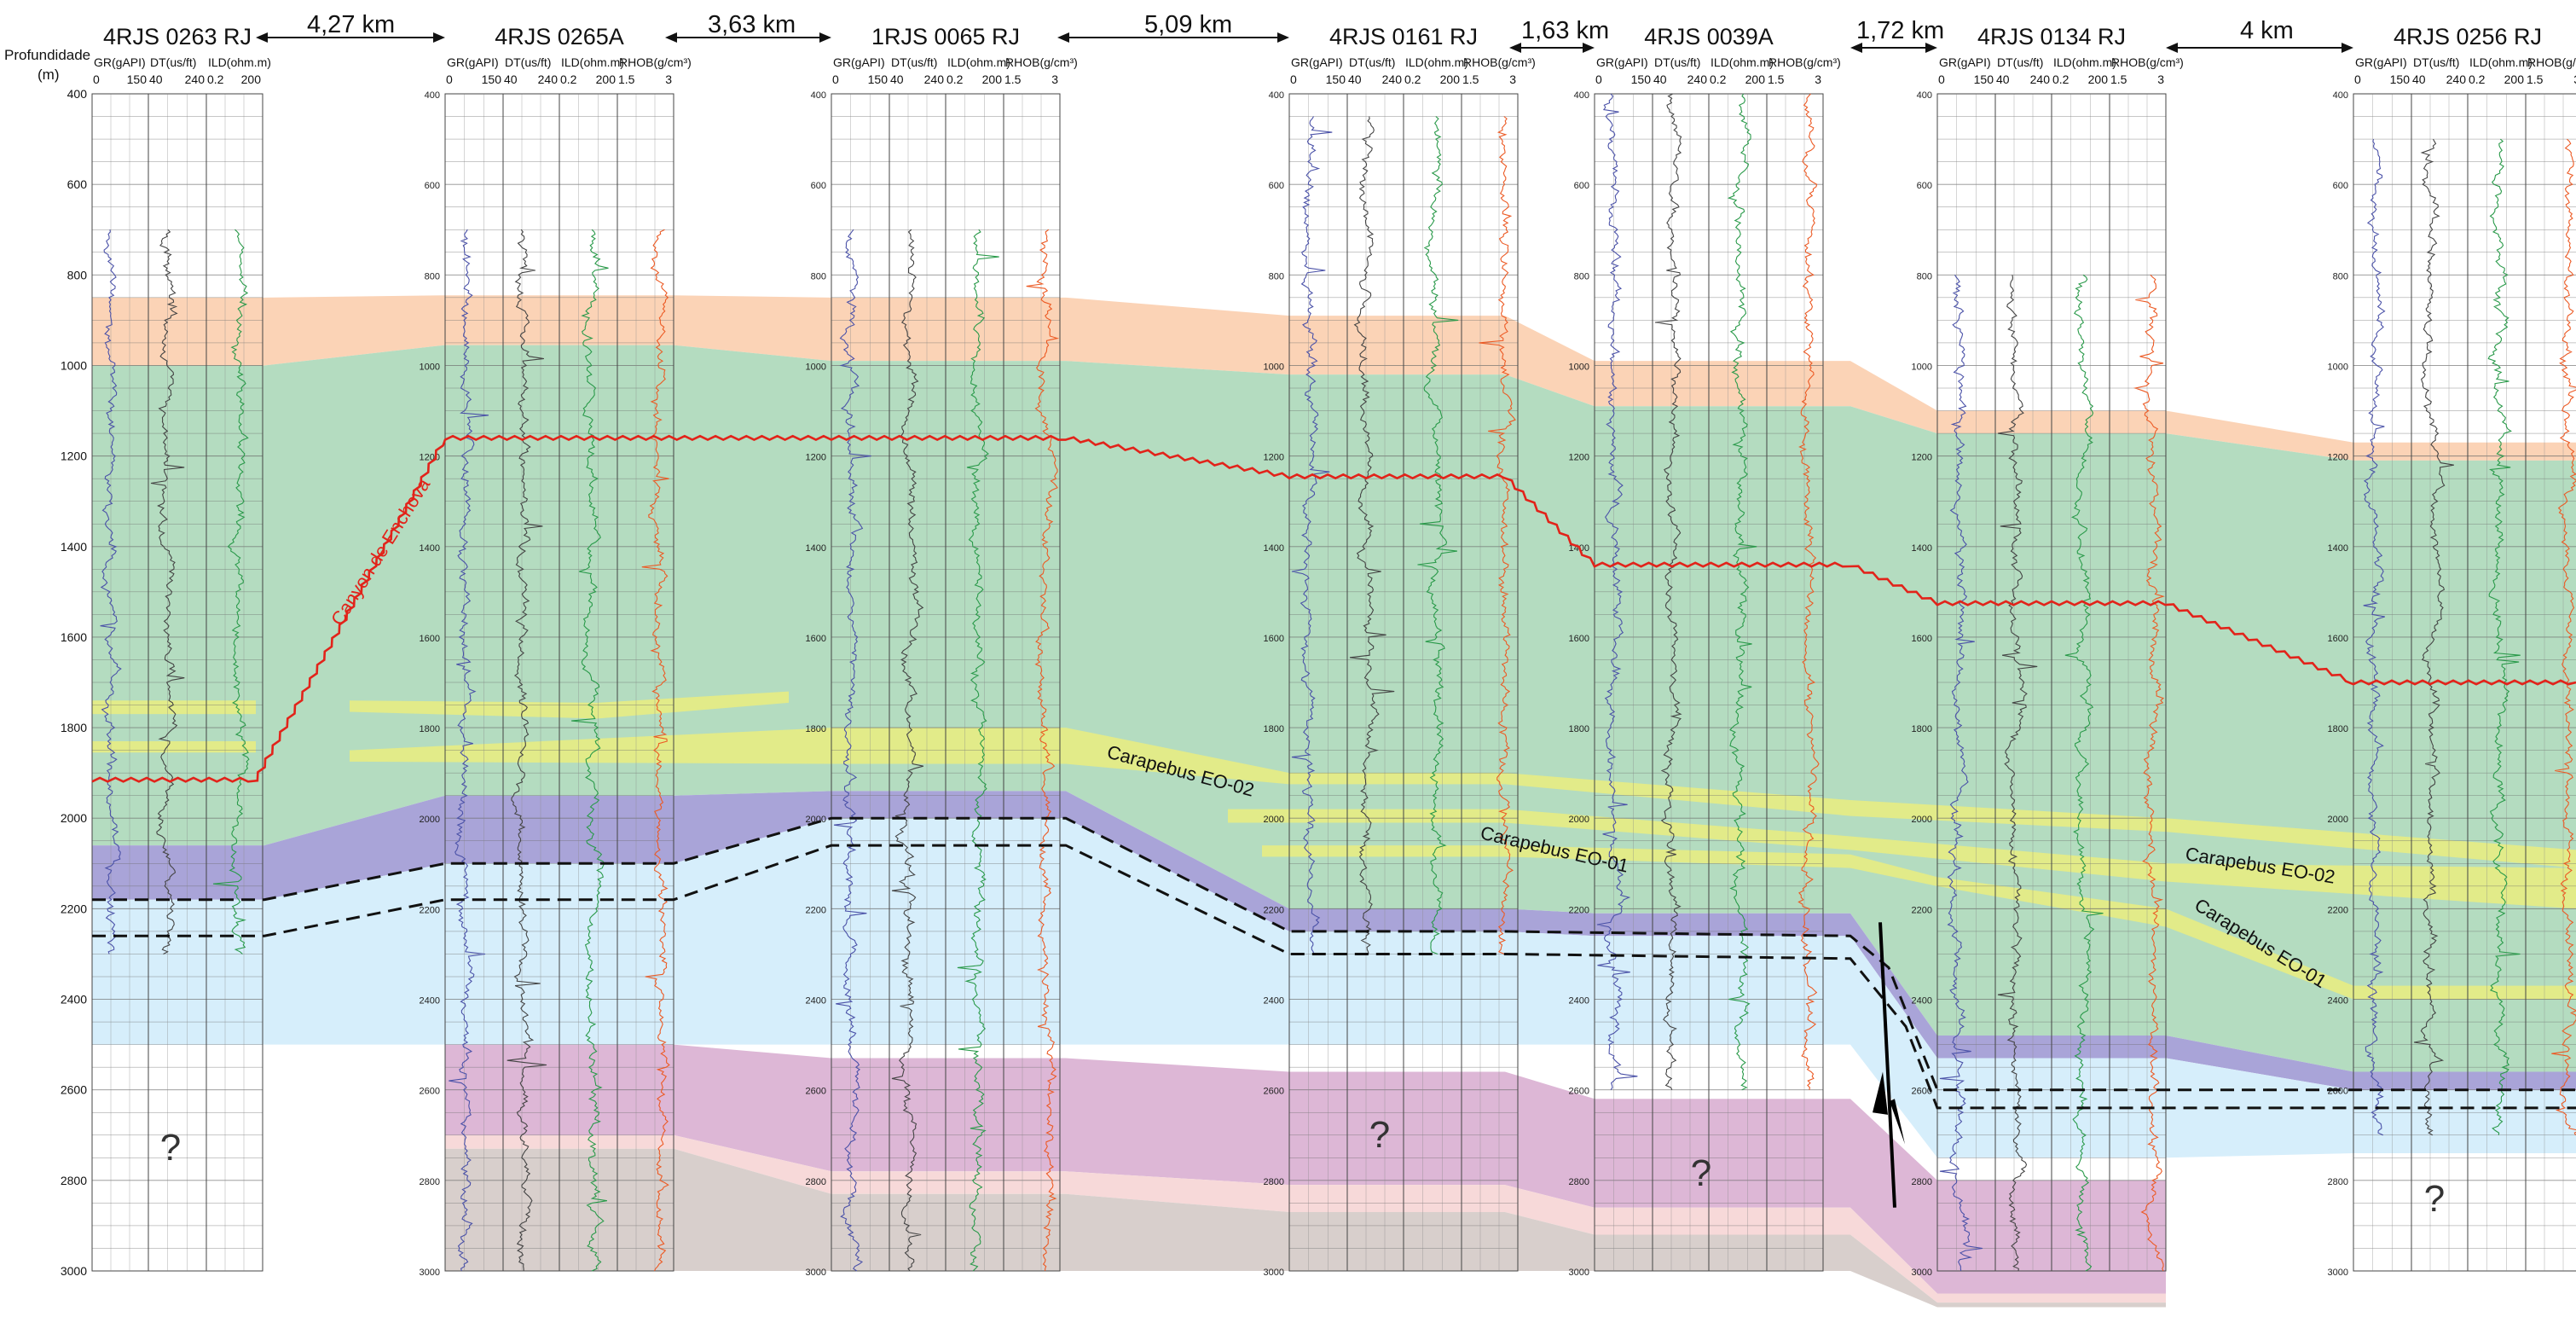  I want to click on band-lightpink, so click(1305, 1218).